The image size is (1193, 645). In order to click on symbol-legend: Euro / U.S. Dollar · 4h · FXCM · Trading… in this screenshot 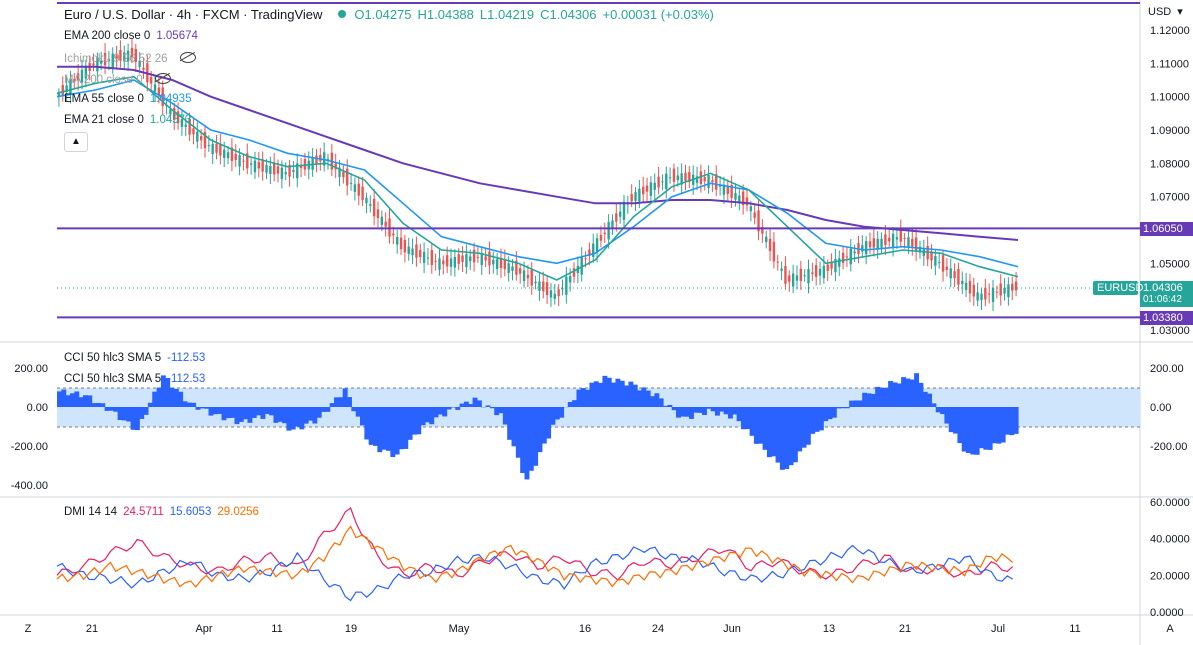, I will do `click(392, 14)`.